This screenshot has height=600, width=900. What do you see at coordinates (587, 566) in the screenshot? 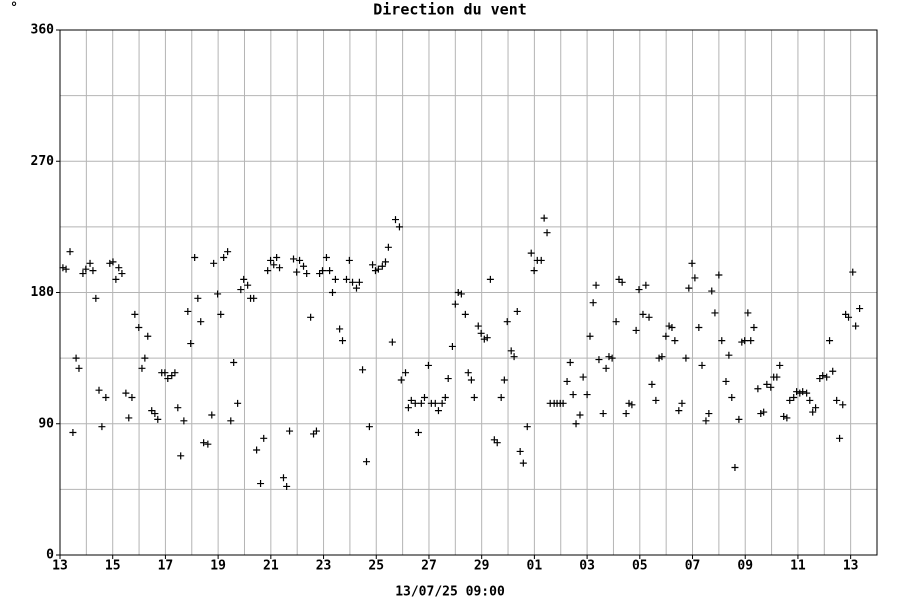
I see `x-tick-label: 03` at bounding box center [587, 566].